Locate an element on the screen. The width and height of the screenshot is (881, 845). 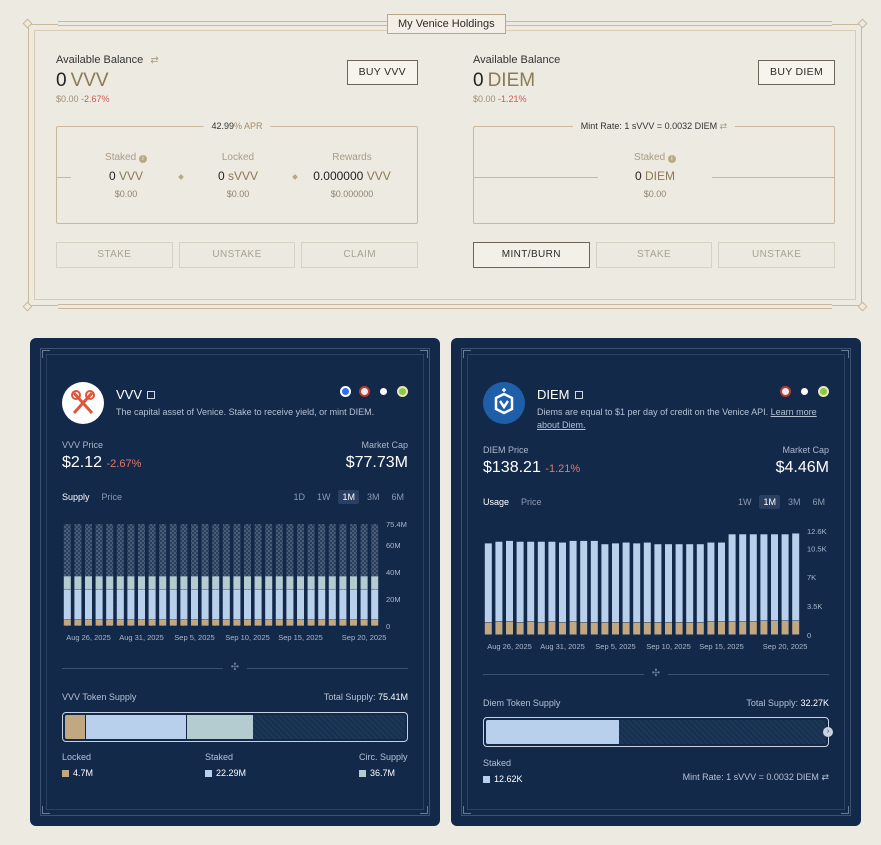
stat-rule is located at coordinates (773, 177).